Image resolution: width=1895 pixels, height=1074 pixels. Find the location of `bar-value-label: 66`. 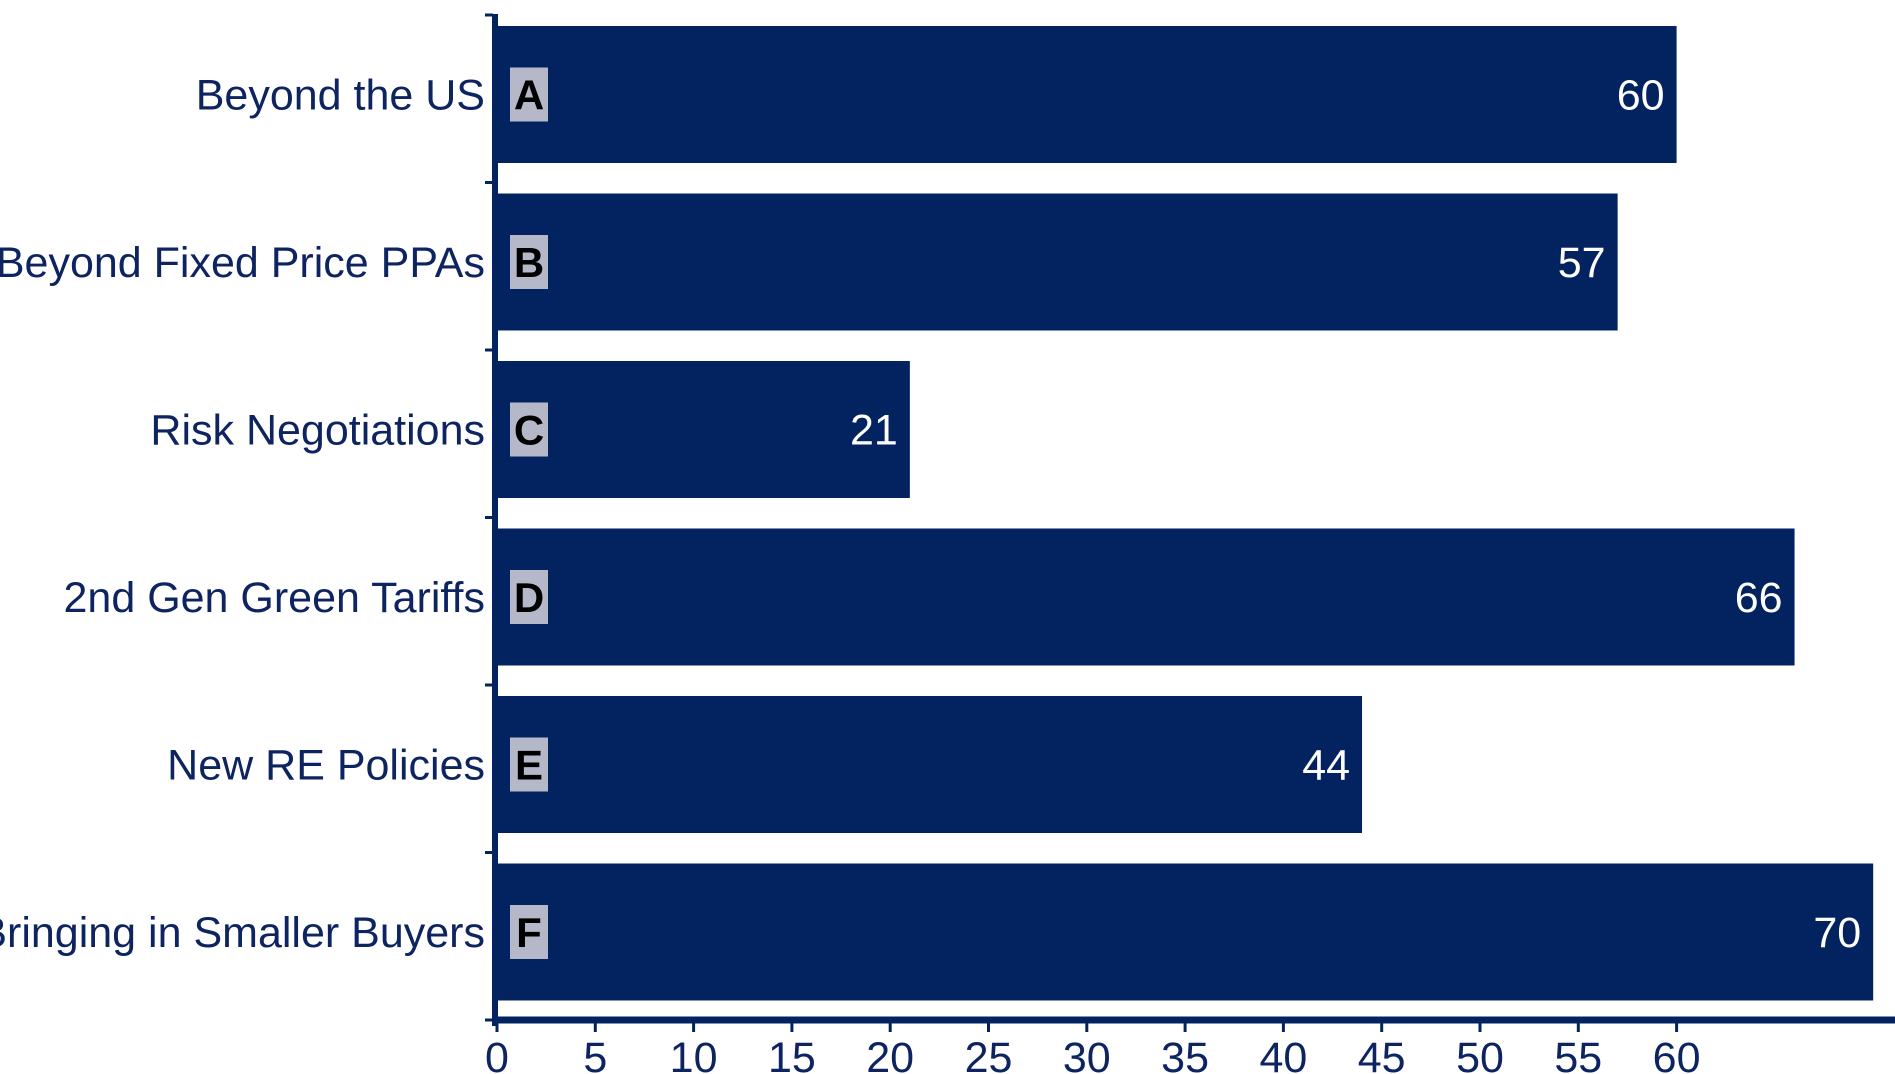

bar-value-label: 66 is located at coordinates (1759, 598).